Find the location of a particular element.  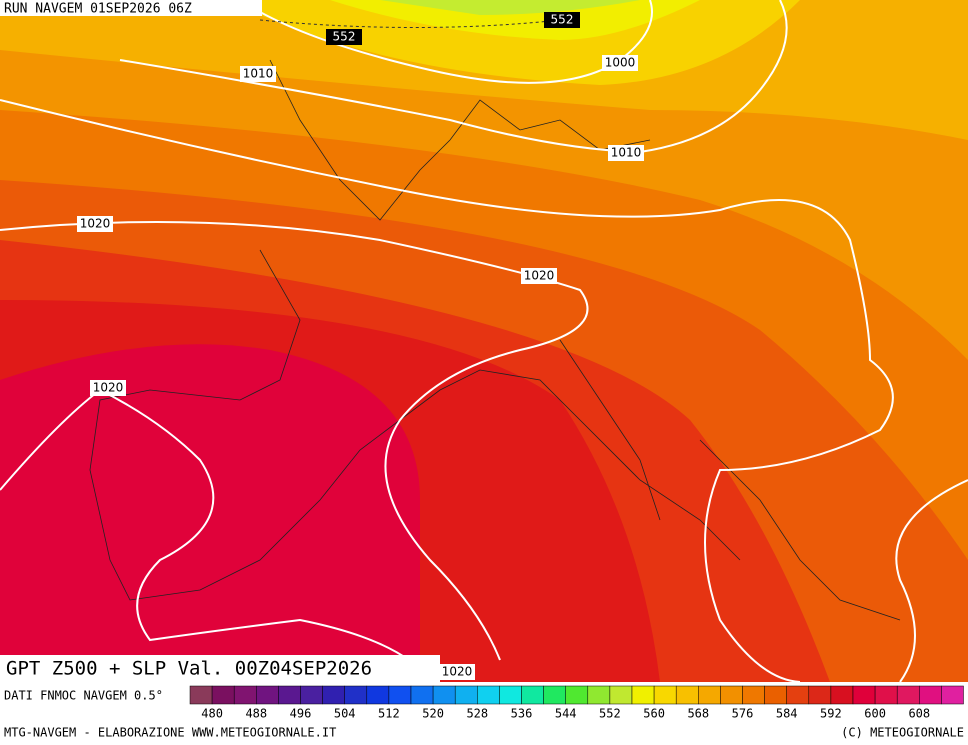

run-label: RUN NAVGEM 01SEP2026 06Z is located at coordinates (98, 9).